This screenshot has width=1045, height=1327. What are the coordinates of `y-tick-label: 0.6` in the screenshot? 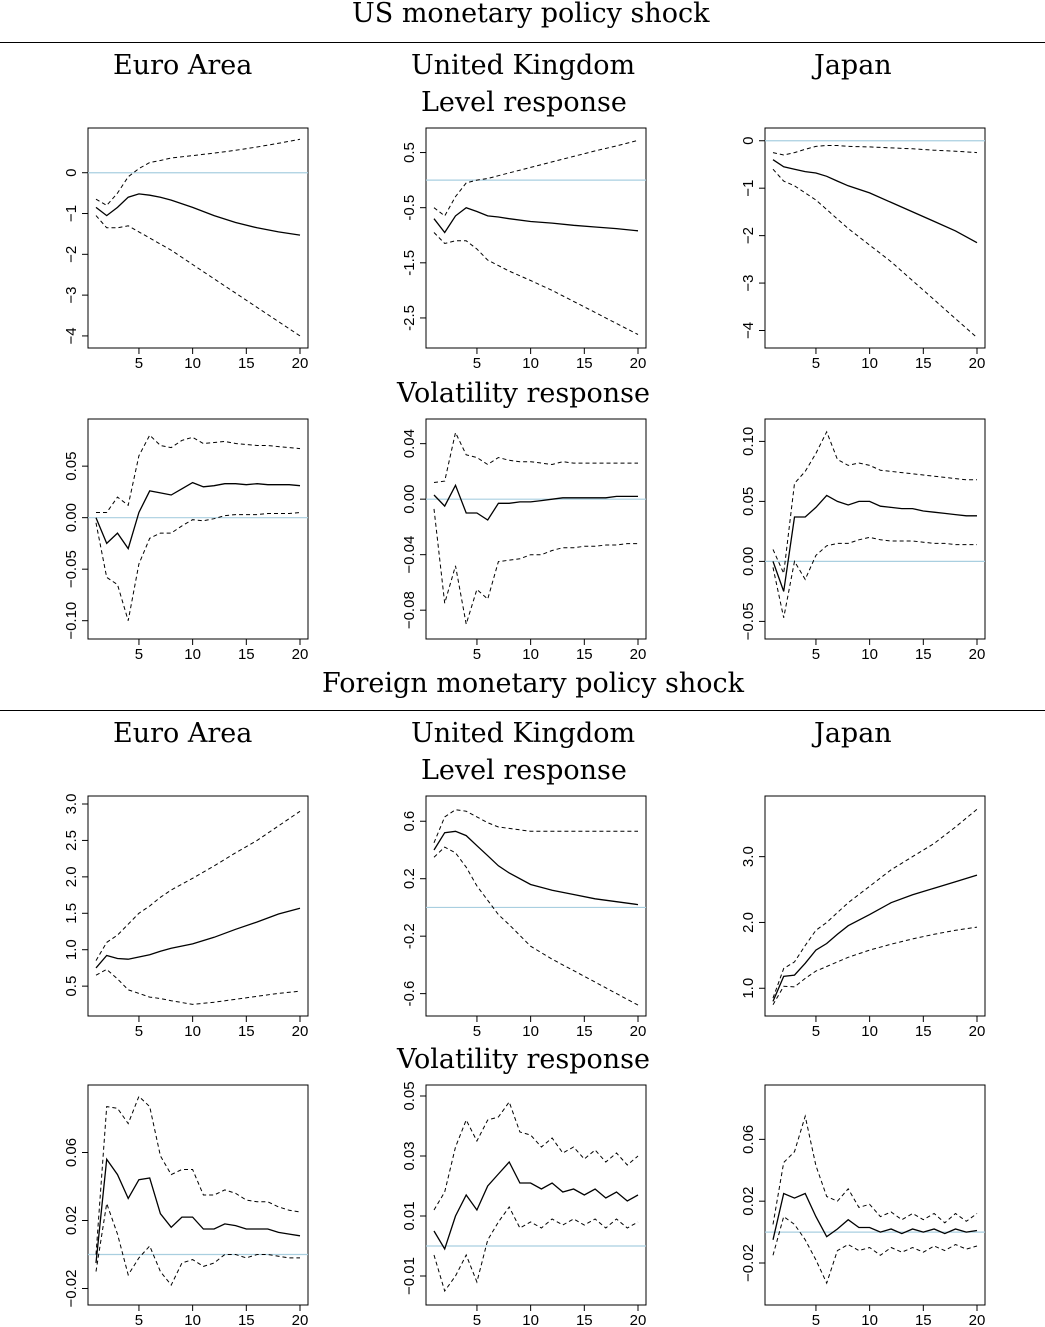 It's located at (409, 821).